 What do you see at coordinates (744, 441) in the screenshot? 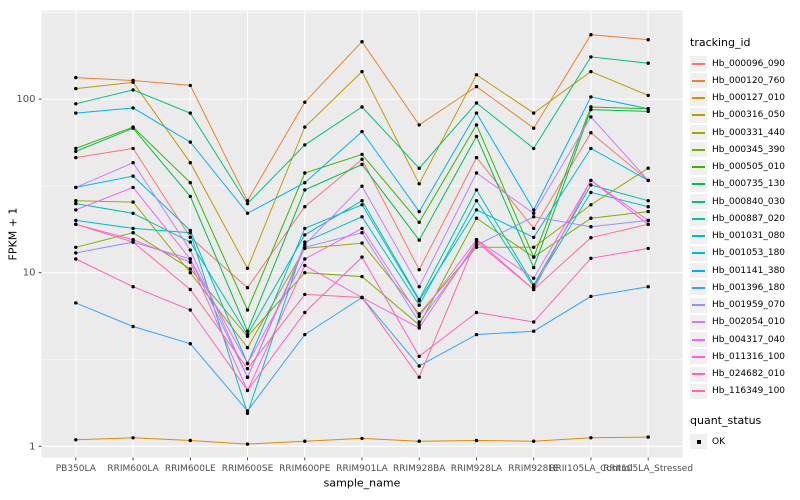
I see `legend-quant-item: OK` at bounding box center [744, 441].